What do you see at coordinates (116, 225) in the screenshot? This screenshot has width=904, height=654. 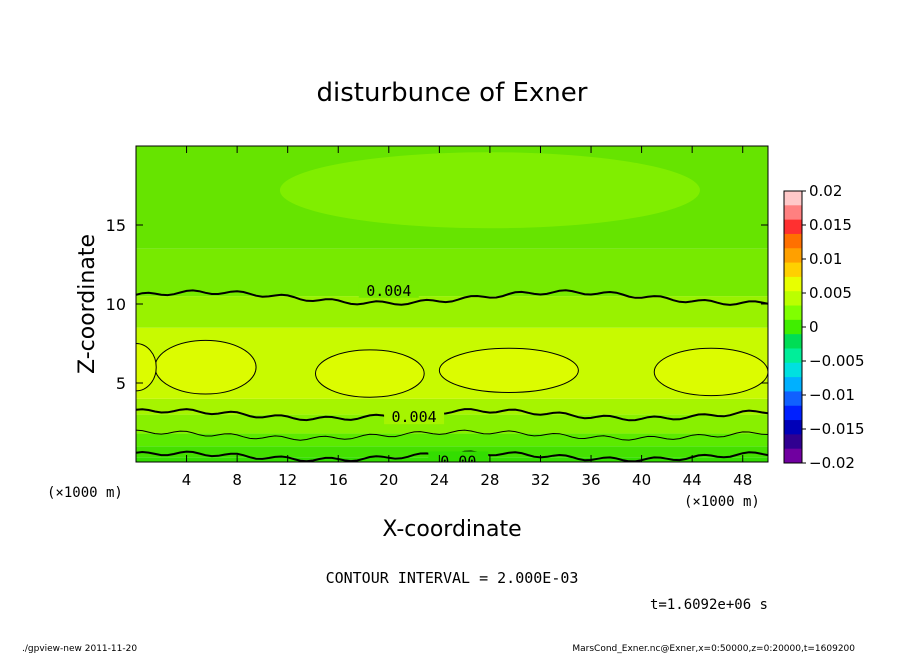 I see `y-tick-label: 15` at bounding box center [116, 225].